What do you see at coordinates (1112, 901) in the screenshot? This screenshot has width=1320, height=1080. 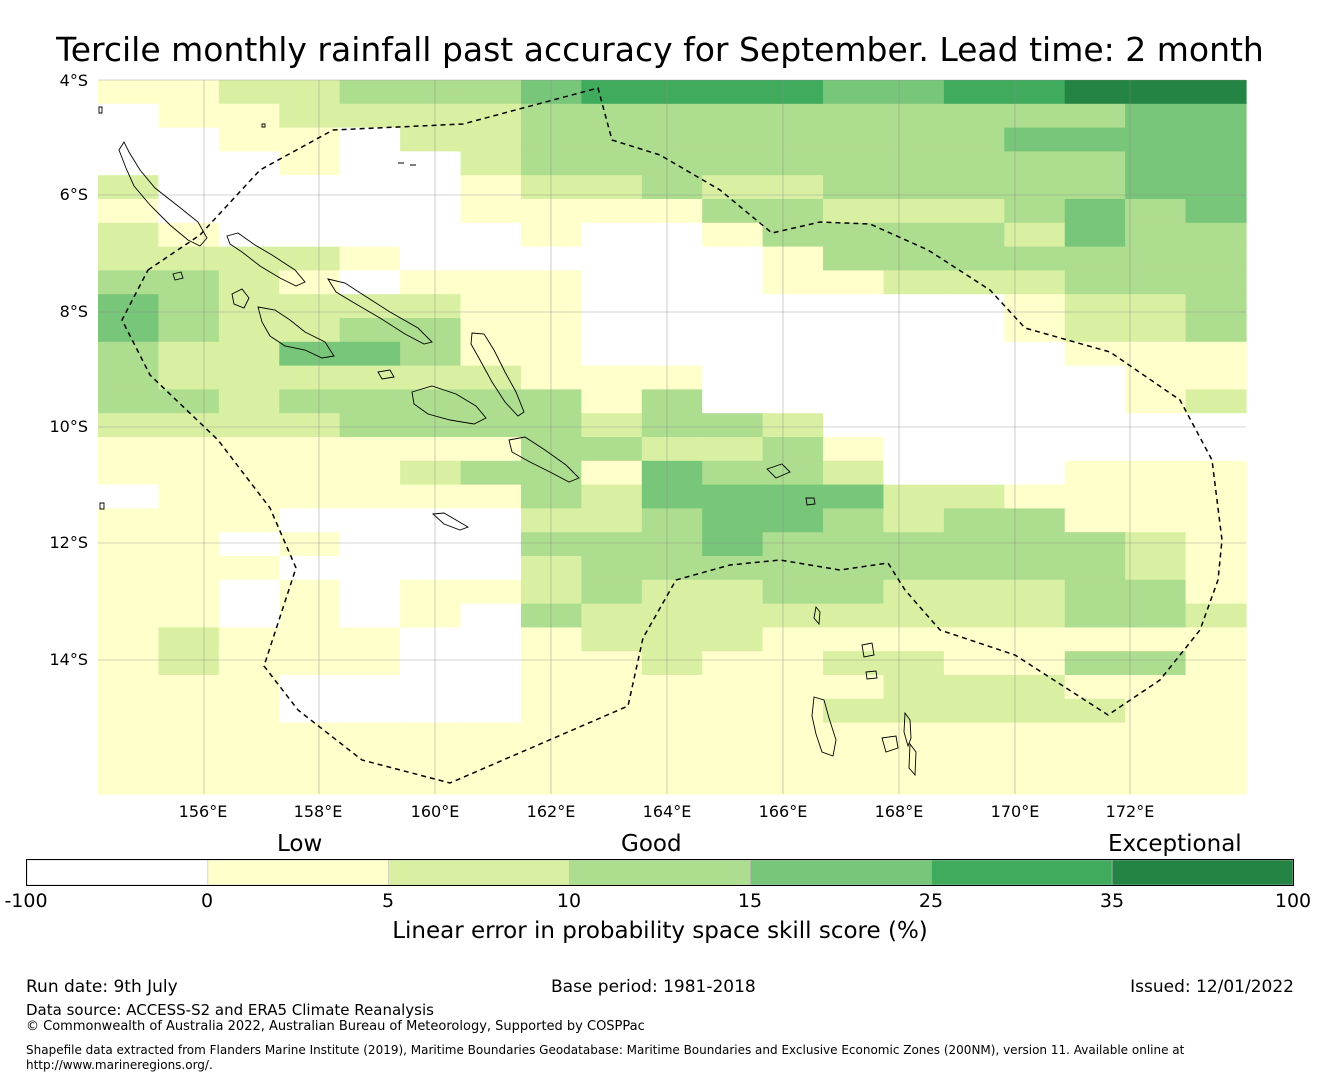 I see `colorbar-tick-35: 35` at bounding box center [1112, 901].